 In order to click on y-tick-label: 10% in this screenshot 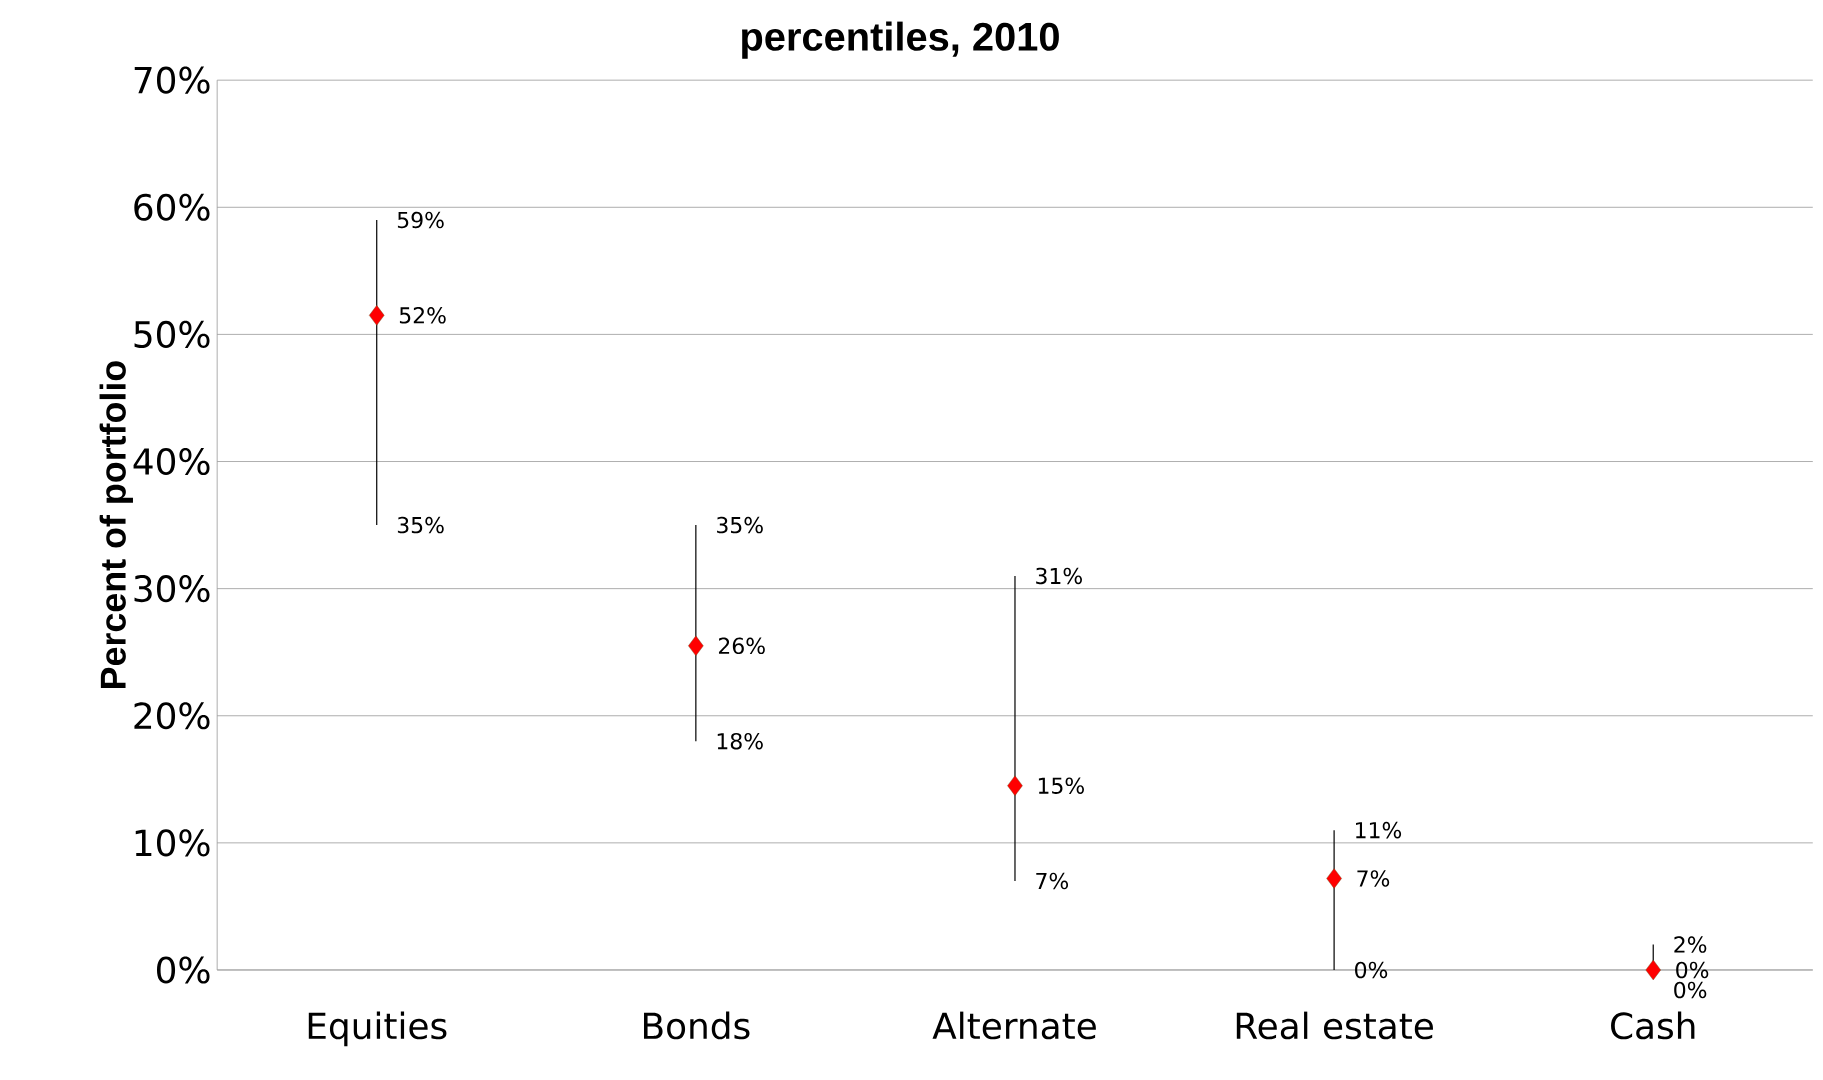, I will do `click(172, 843)`.